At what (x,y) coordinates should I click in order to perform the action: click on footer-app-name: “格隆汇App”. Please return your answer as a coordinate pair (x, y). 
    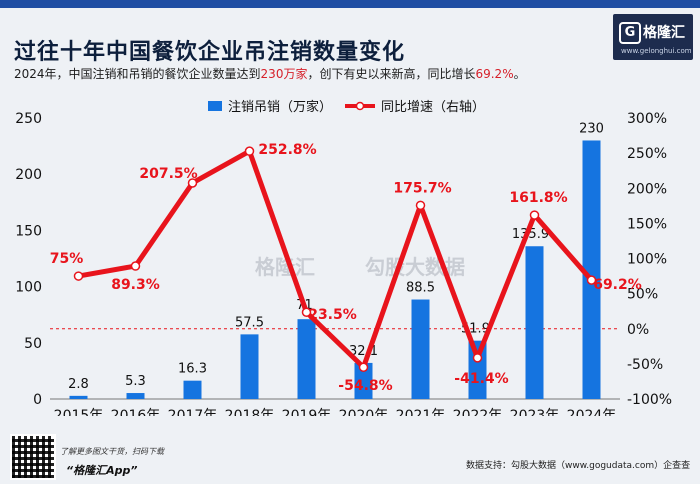
    Looking at the image, I should click on (102, 470).